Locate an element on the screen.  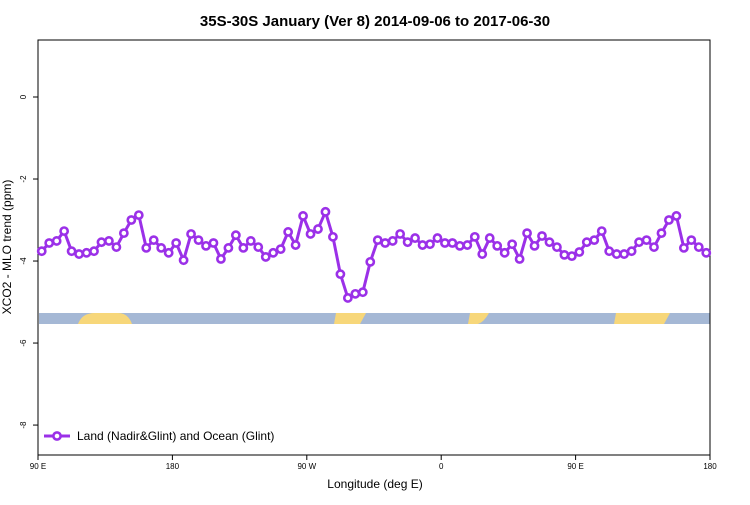
y-tick-label: -8 is located at coordinates (23, 425).